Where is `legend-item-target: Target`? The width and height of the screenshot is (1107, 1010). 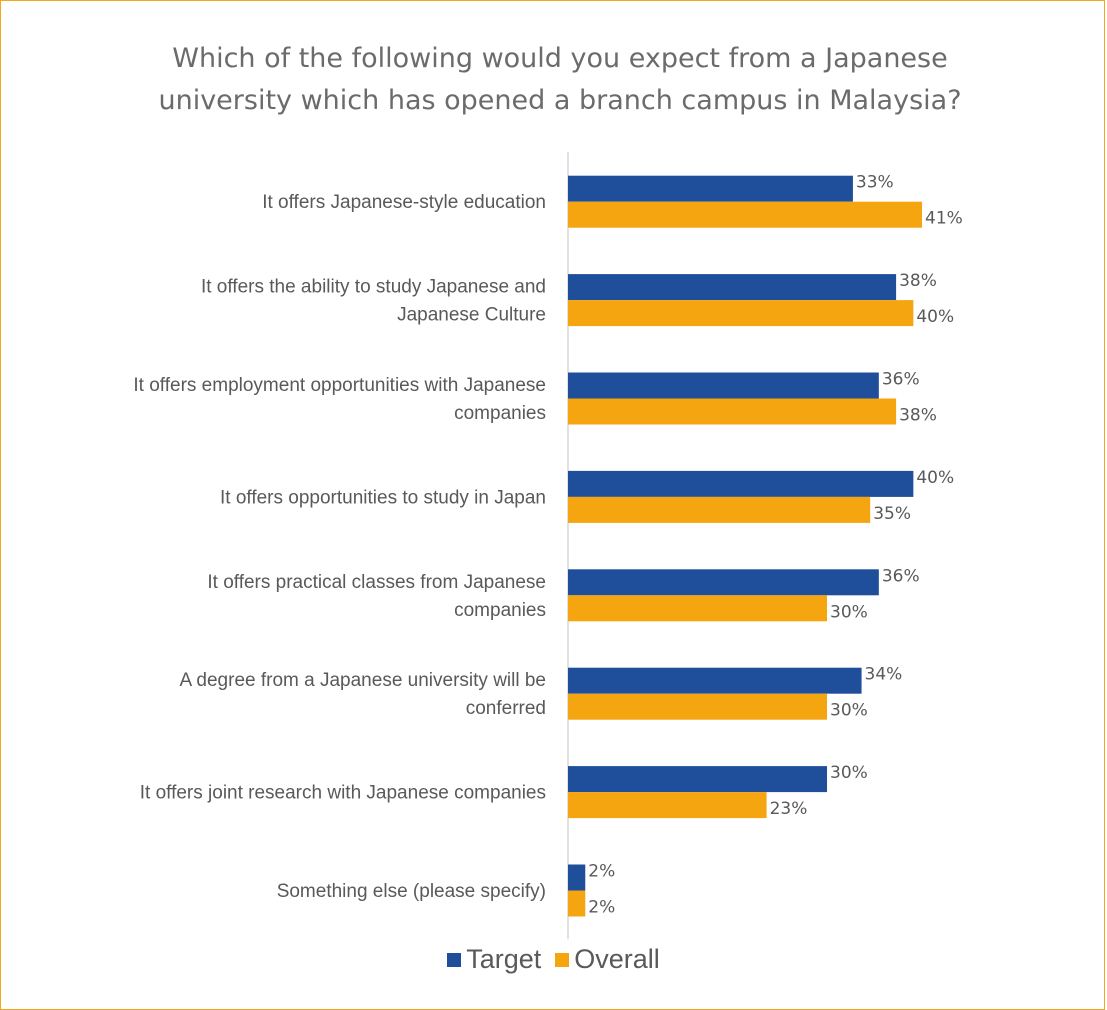 legend-item-target: Target is located at coordinates (494, 959).